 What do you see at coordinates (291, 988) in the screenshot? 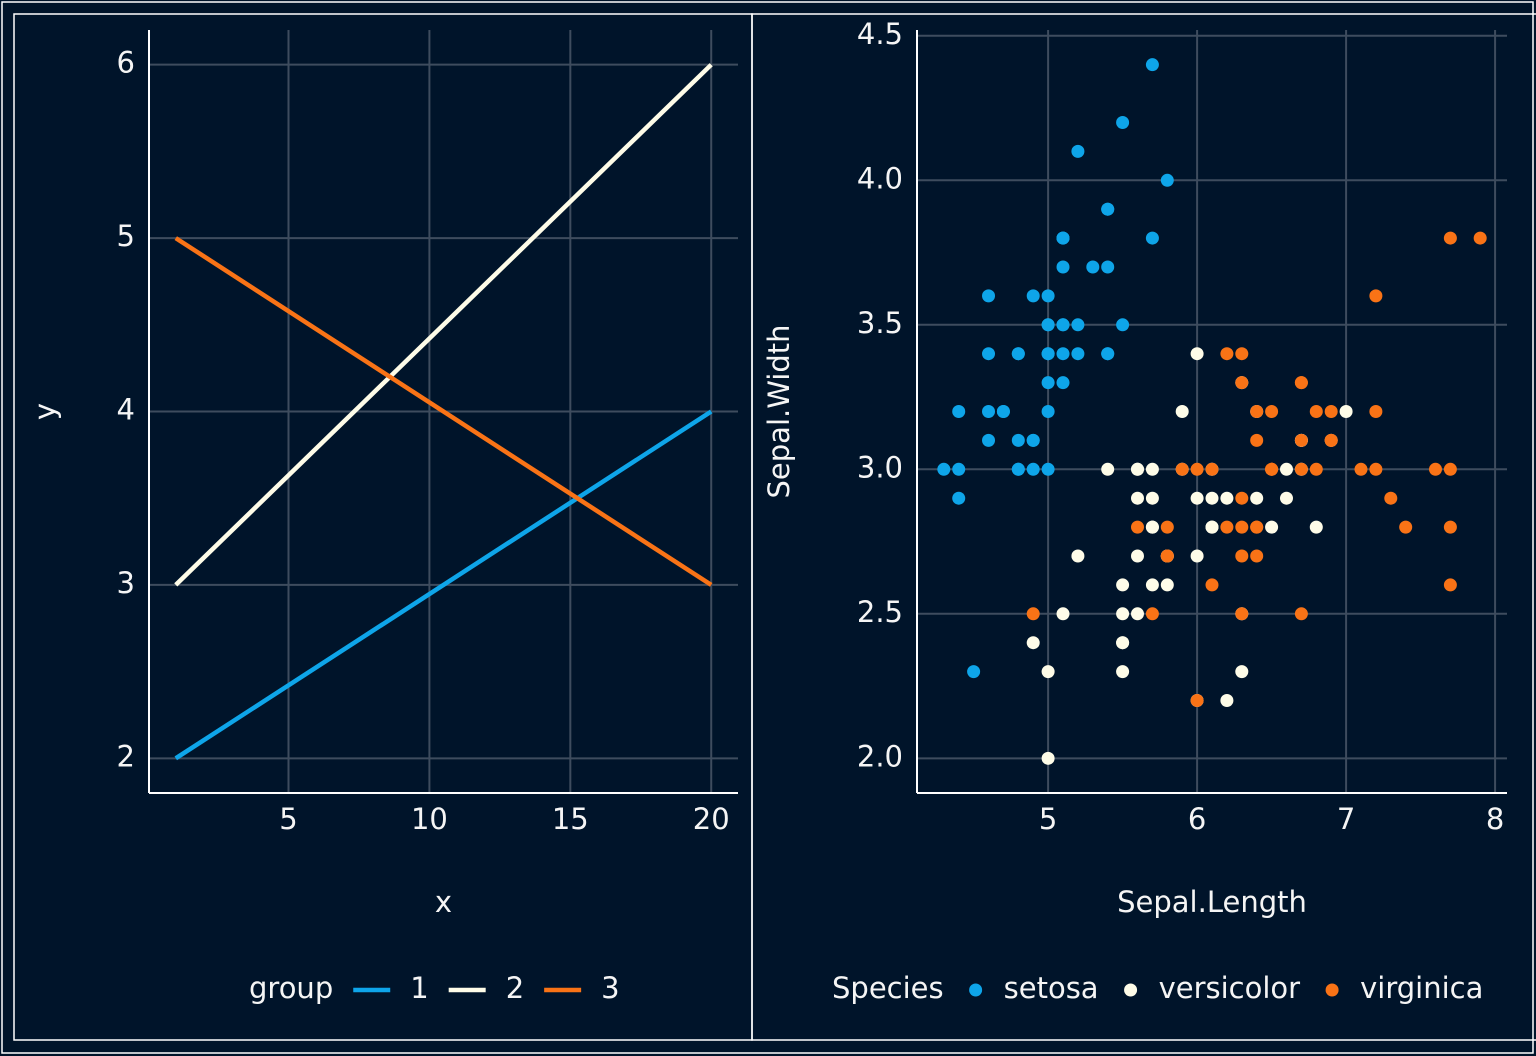
I see `legend-title: group` at bounding box center [291, 988].